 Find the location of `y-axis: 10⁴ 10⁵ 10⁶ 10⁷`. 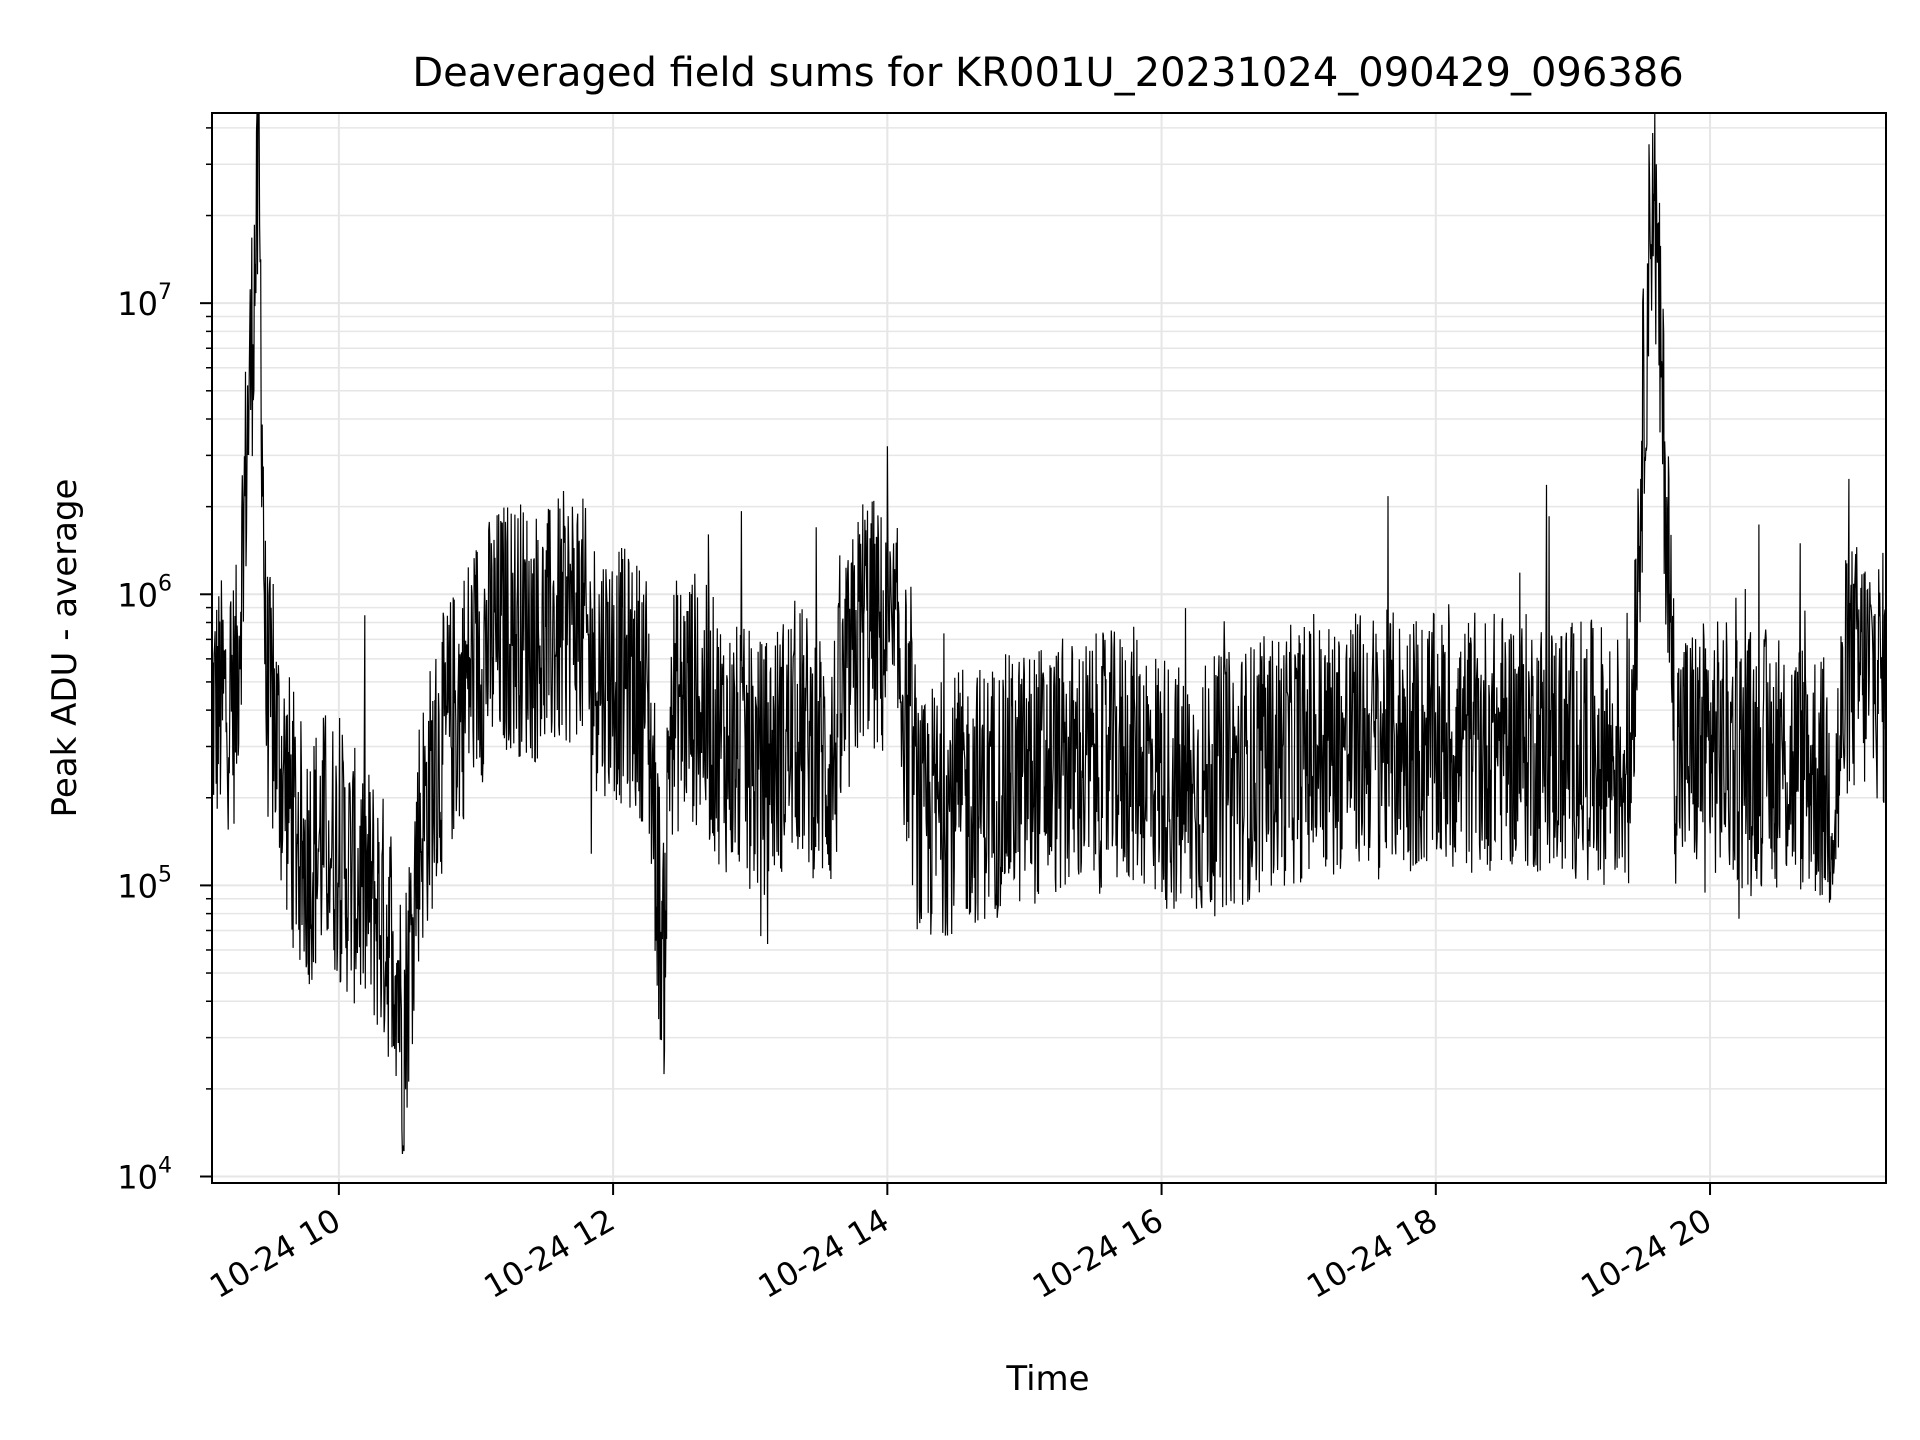

y-axis: 10⁴ 10⁵ 10⁶ 10⁷ is located at coordinates (164, 662).